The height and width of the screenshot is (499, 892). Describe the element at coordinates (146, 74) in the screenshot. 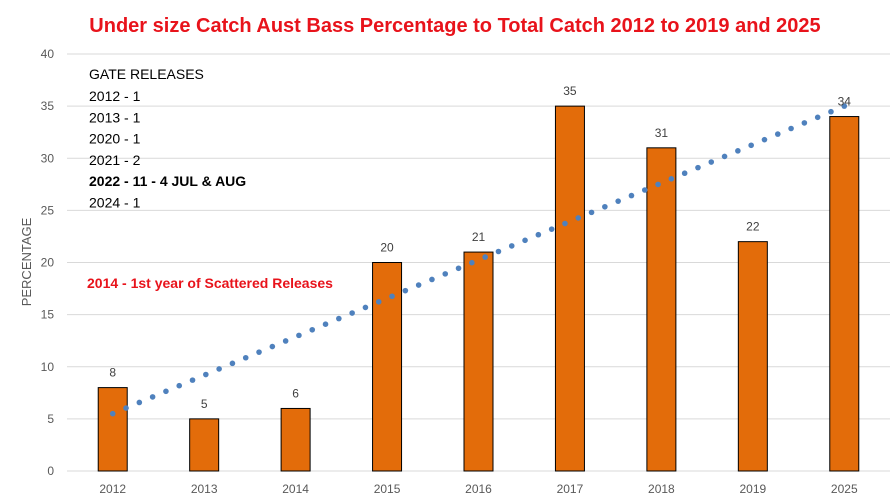

I see `gate-releases-title: GATE RELEASES` at that location.